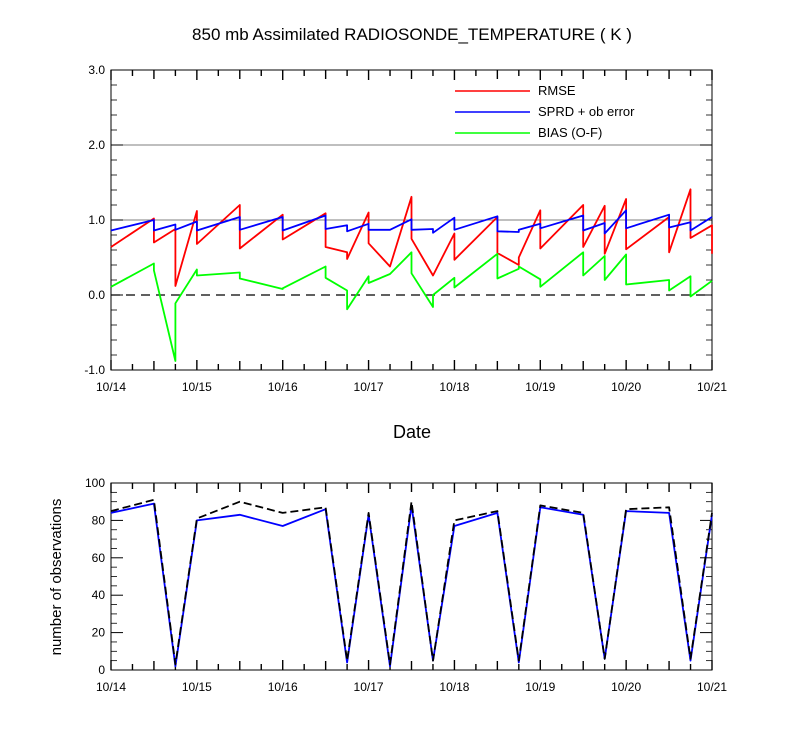 The image size is (800, 755). Describe the element at coordinates (411, 387) in the screenshot. I see `x-tick-labels: 10/14 10/15 10/16 10/17 10/18 10/19 10/20 10/21` at that location.